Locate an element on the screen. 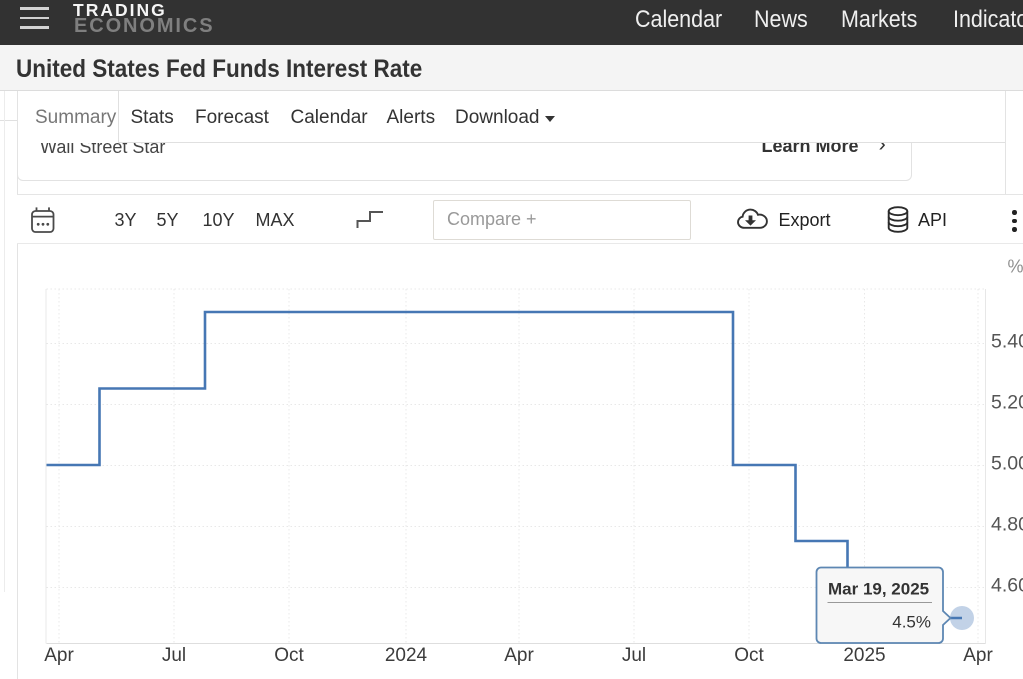  svg-text: 5.40 is located at coordinates (1007, 342).